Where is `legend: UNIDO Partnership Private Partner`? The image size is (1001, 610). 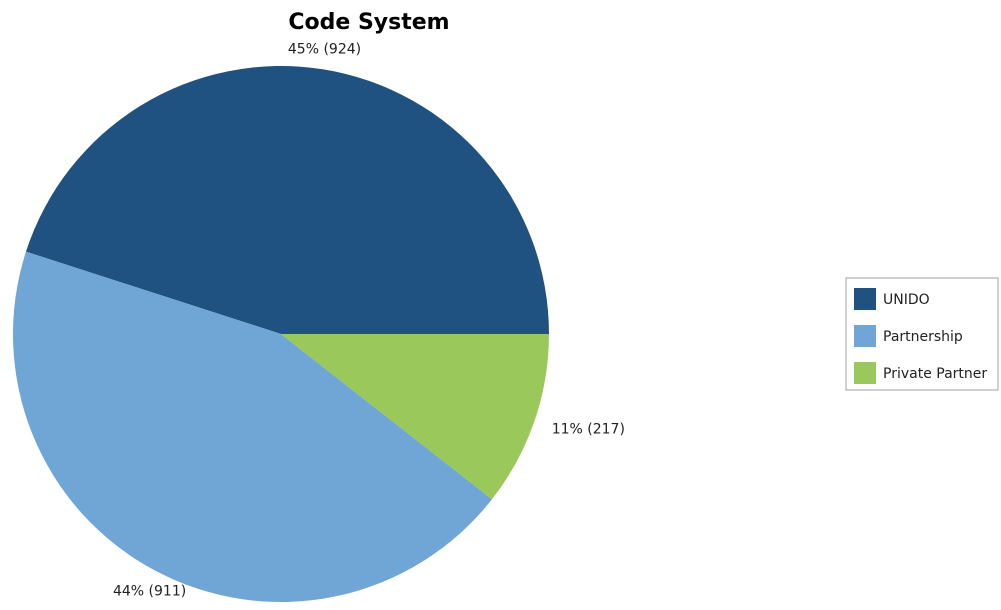 legend: UNIDO Partnership Private Partner is located at coordinates (922, 334).